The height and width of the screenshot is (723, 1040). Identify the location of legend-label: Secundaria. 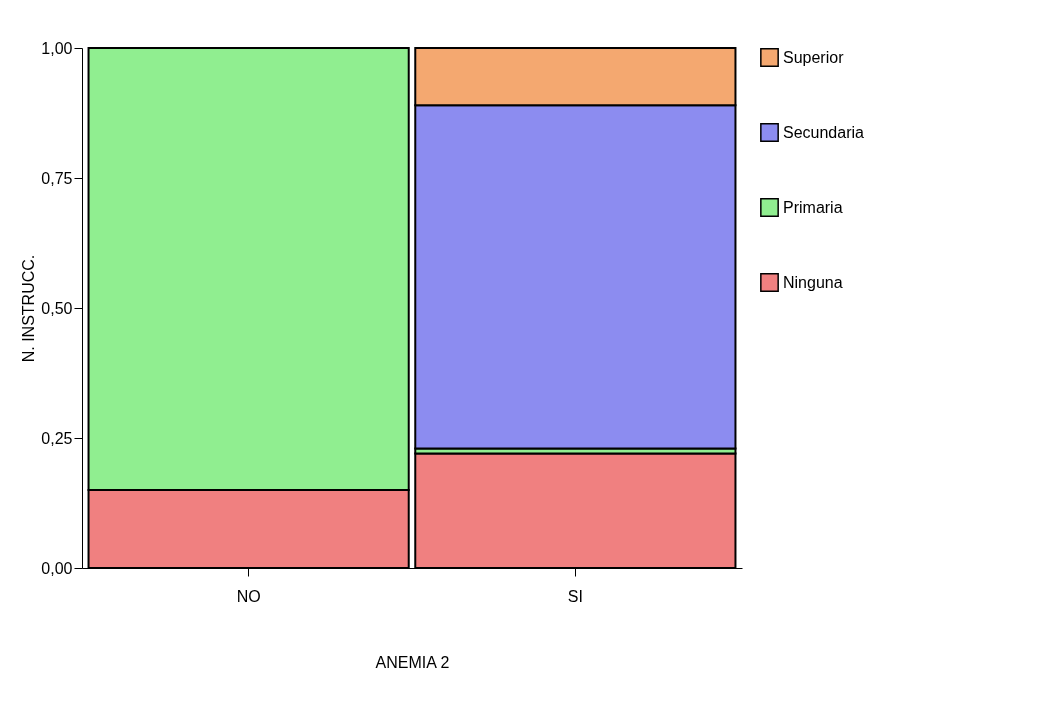
(824, 132).